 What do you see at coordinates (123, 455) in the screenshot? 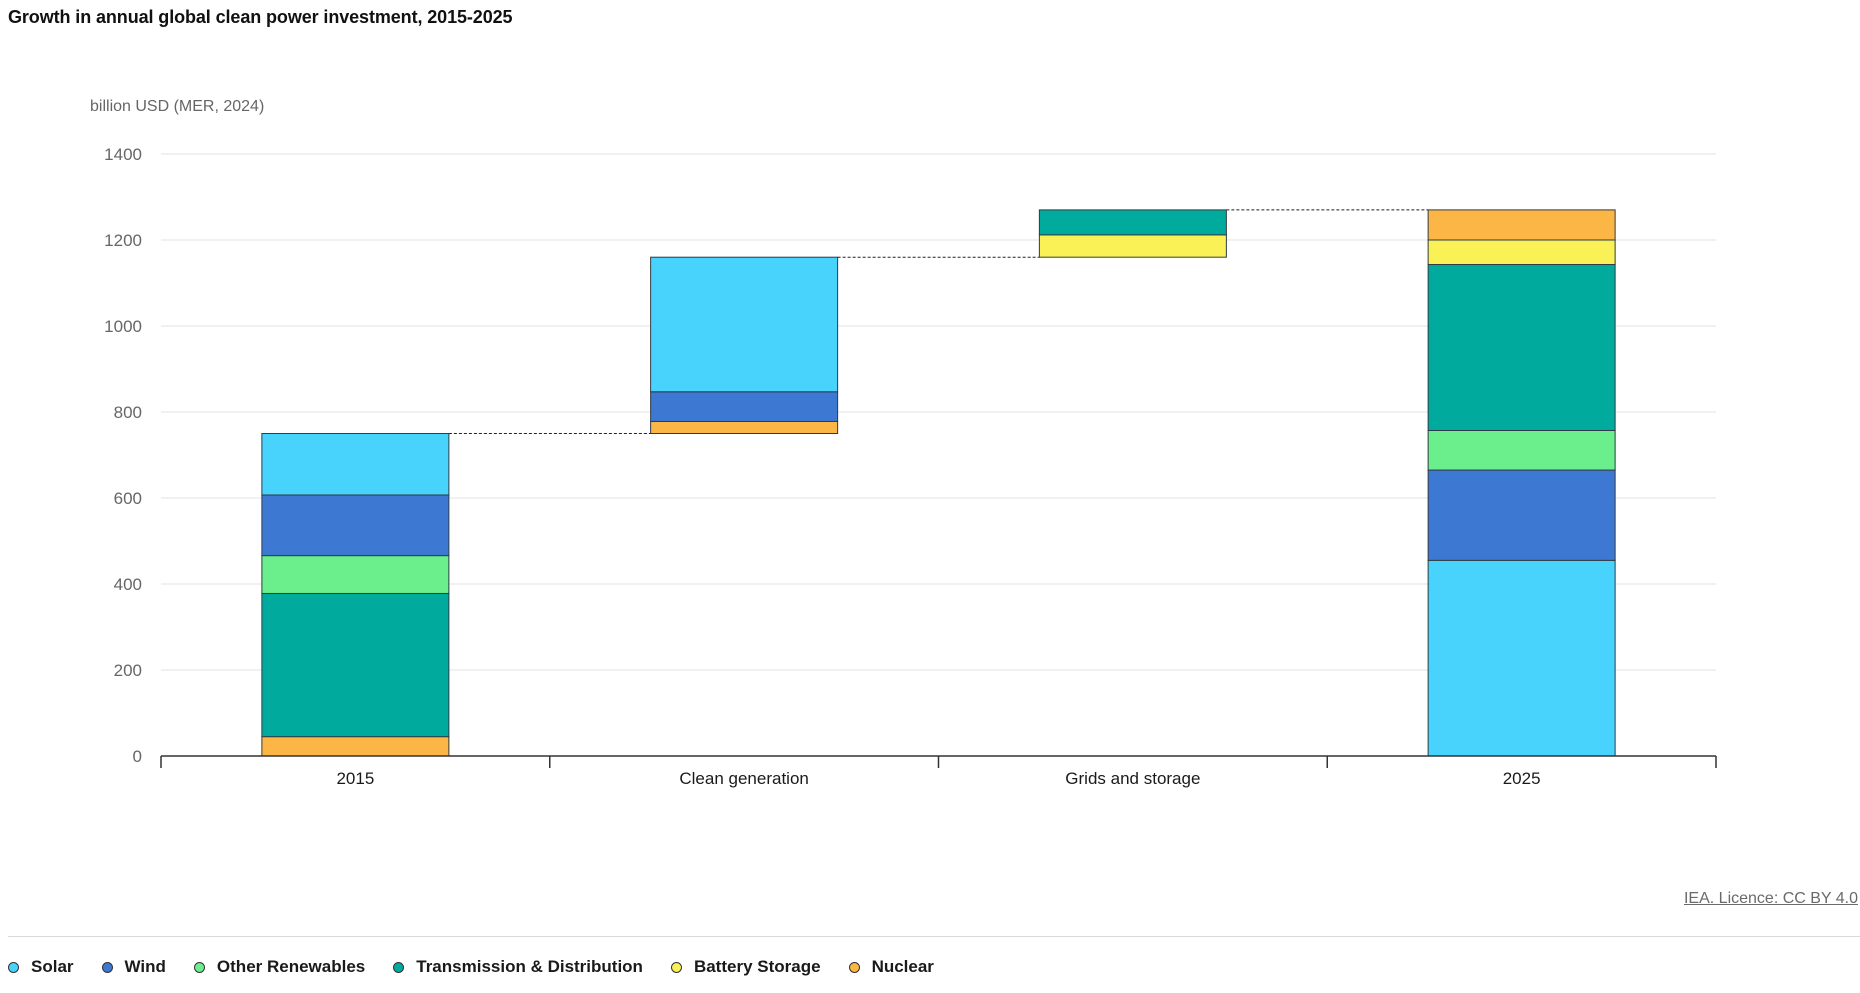
I see `y-axis-ticks: 0 200 400 600 800 1000 1200 1400` at bounding box center [123, 455].